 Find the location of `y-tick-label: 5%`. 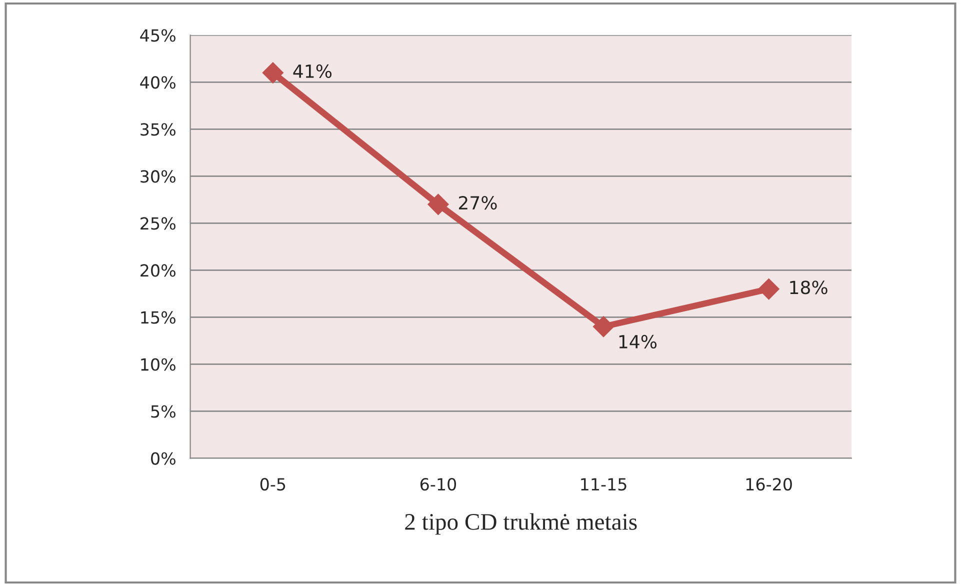

y-tick-label: 5% is located at coordinates (163, 411).